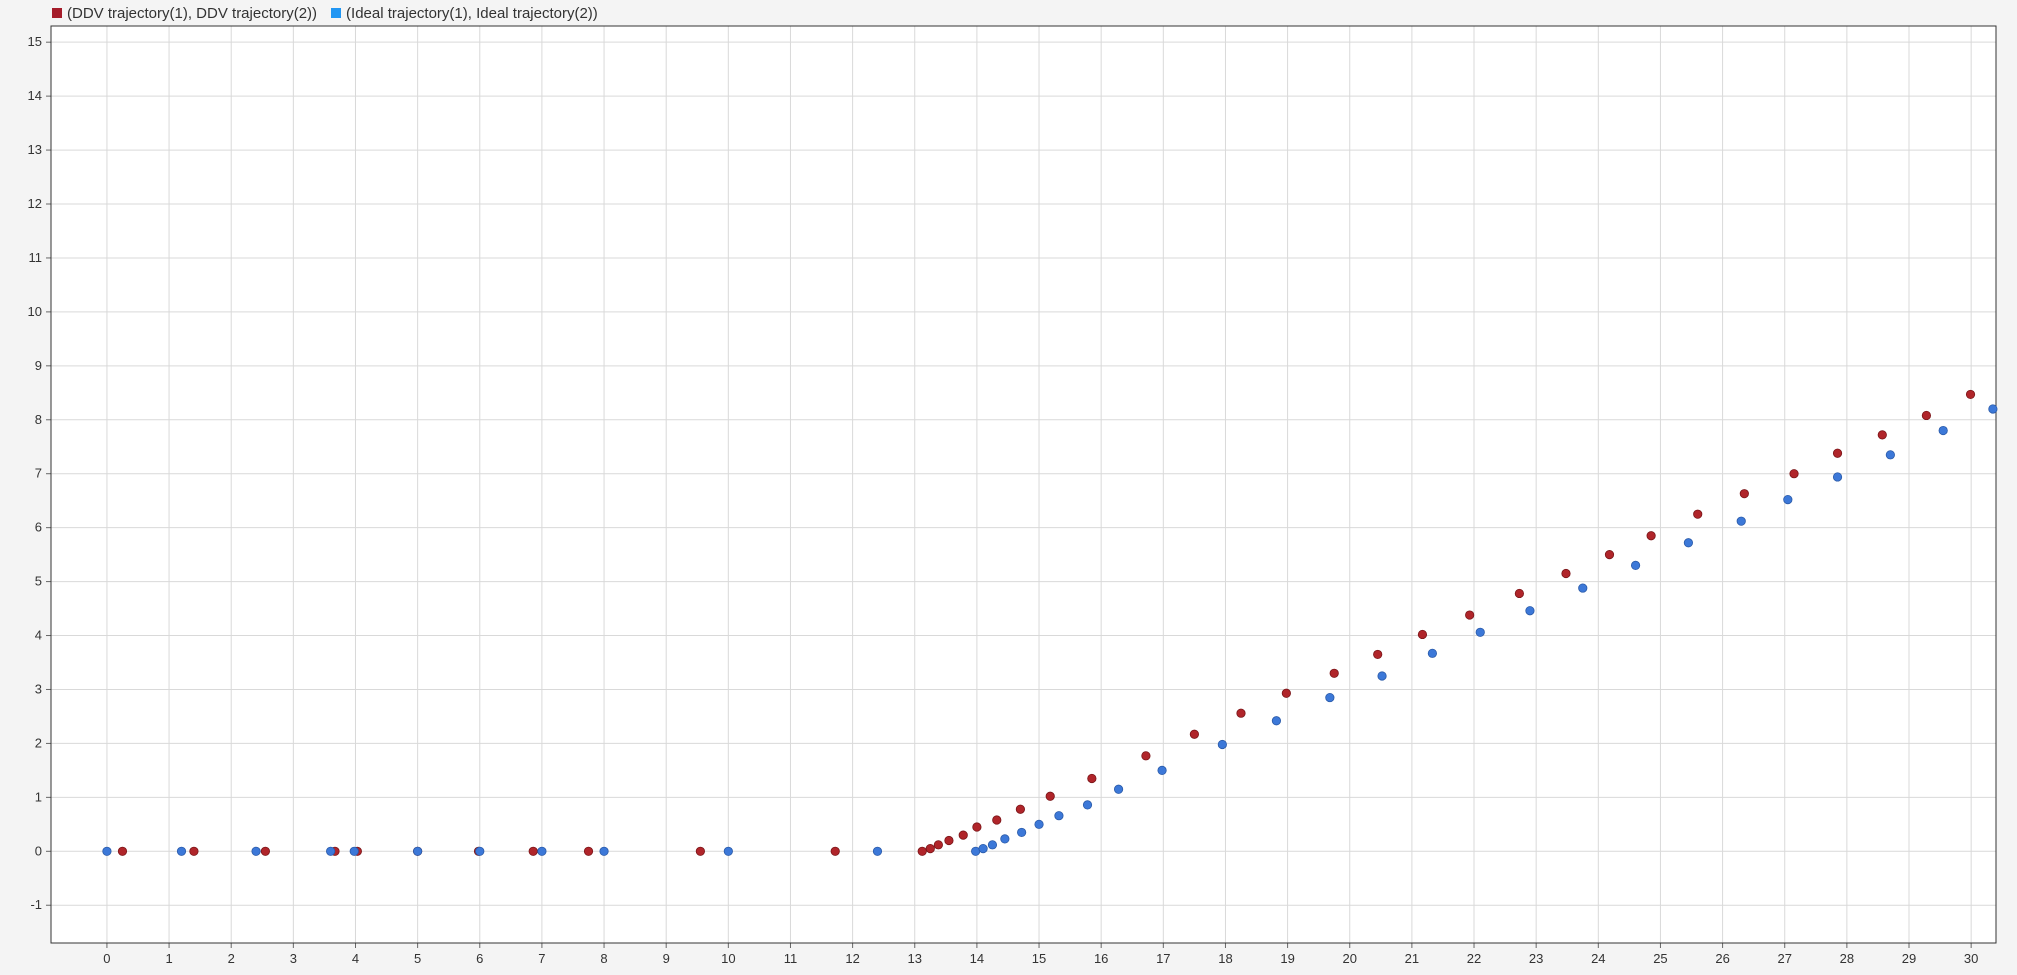  What do you see at coordinates (791, 958) in the screenshot?
I see `x-tick-label: 11` at bounding box center [791, 958].